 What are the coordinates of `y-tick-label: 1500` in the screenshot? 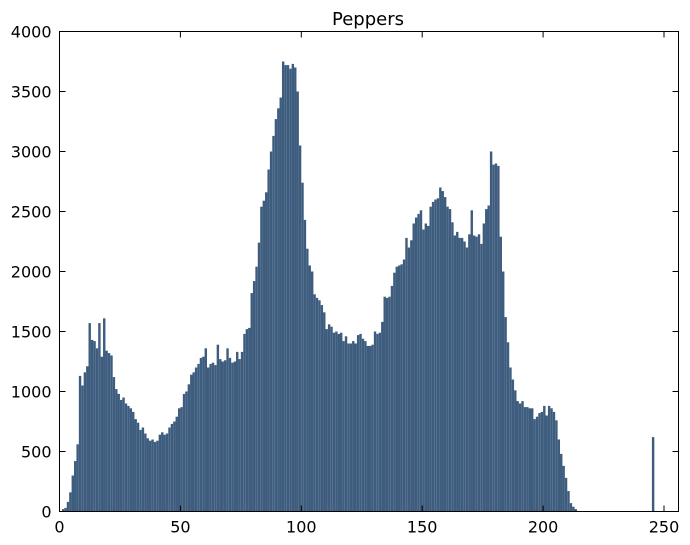 It's located at (31, 332).